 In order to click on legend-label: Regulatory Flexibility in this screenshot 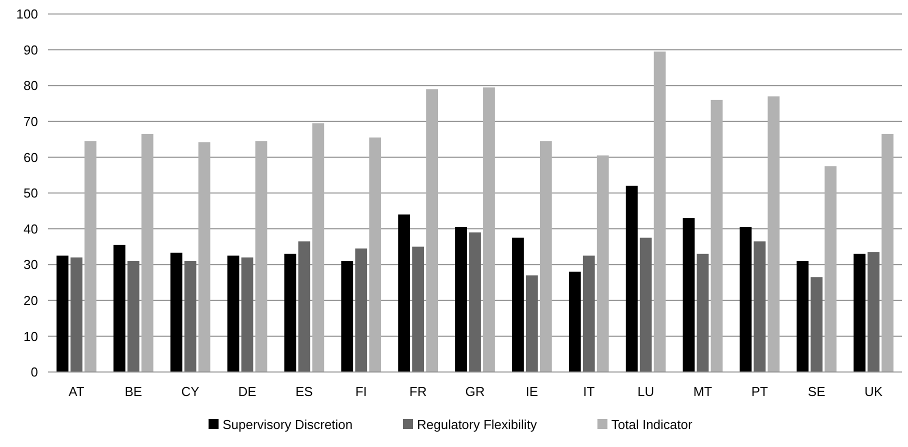, I will do `click(477, 424)`.